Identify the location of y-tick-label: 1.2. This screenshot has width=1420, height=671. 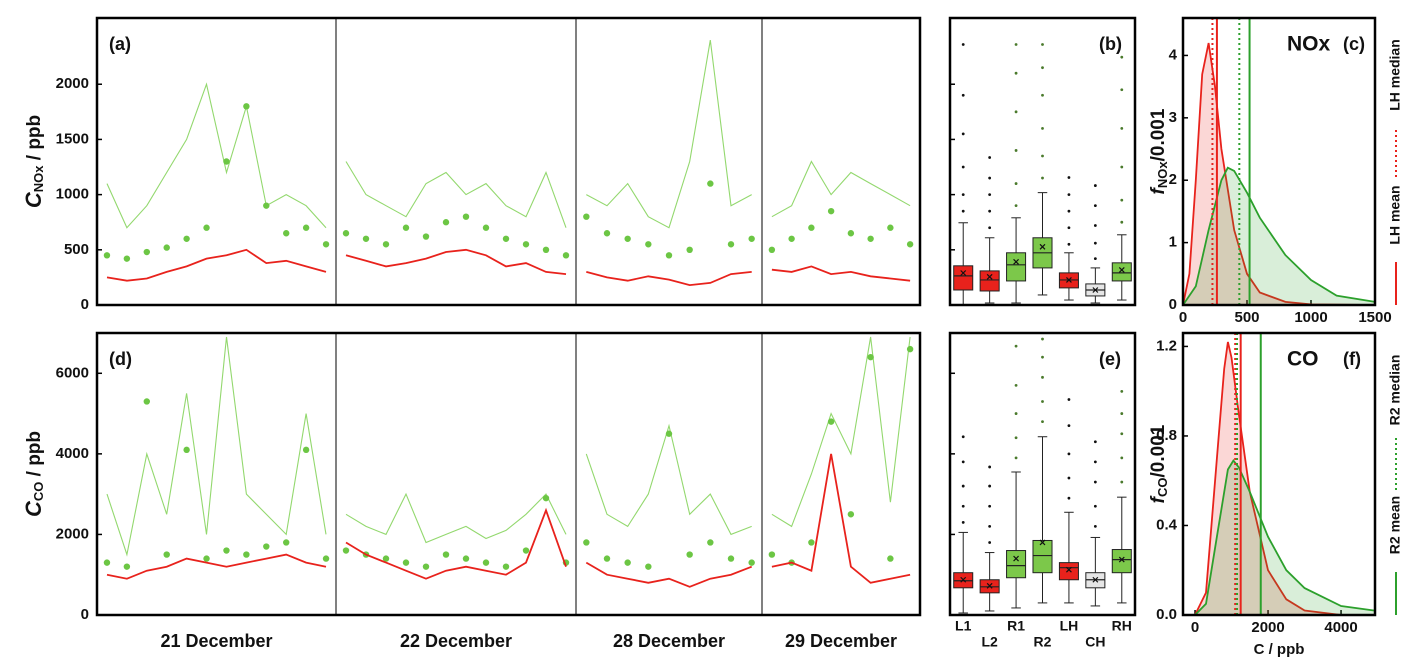
(1166, 345).